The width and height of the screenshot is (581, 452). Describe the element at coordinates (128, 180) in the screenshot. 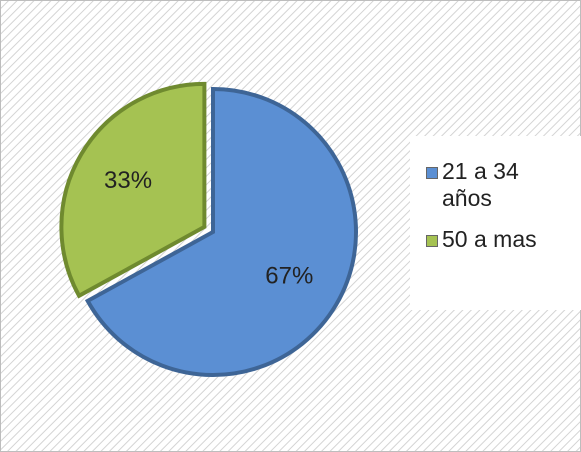

I see `data-label: 33%` at that location.